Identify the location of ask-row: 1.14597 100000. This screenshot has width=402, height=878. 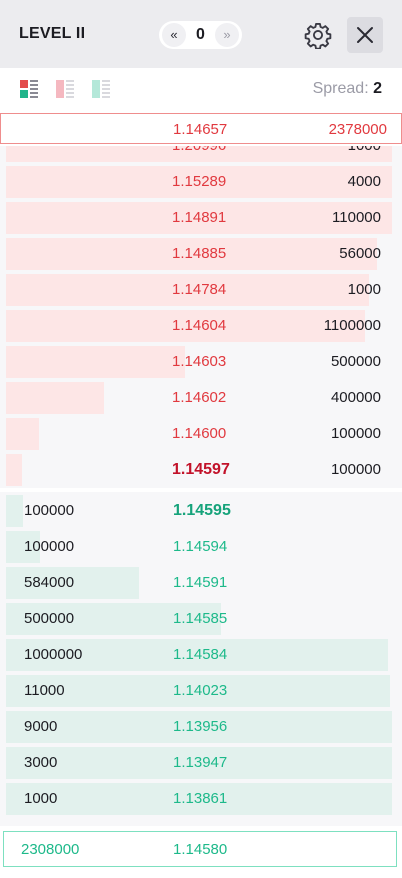
(201, 470).